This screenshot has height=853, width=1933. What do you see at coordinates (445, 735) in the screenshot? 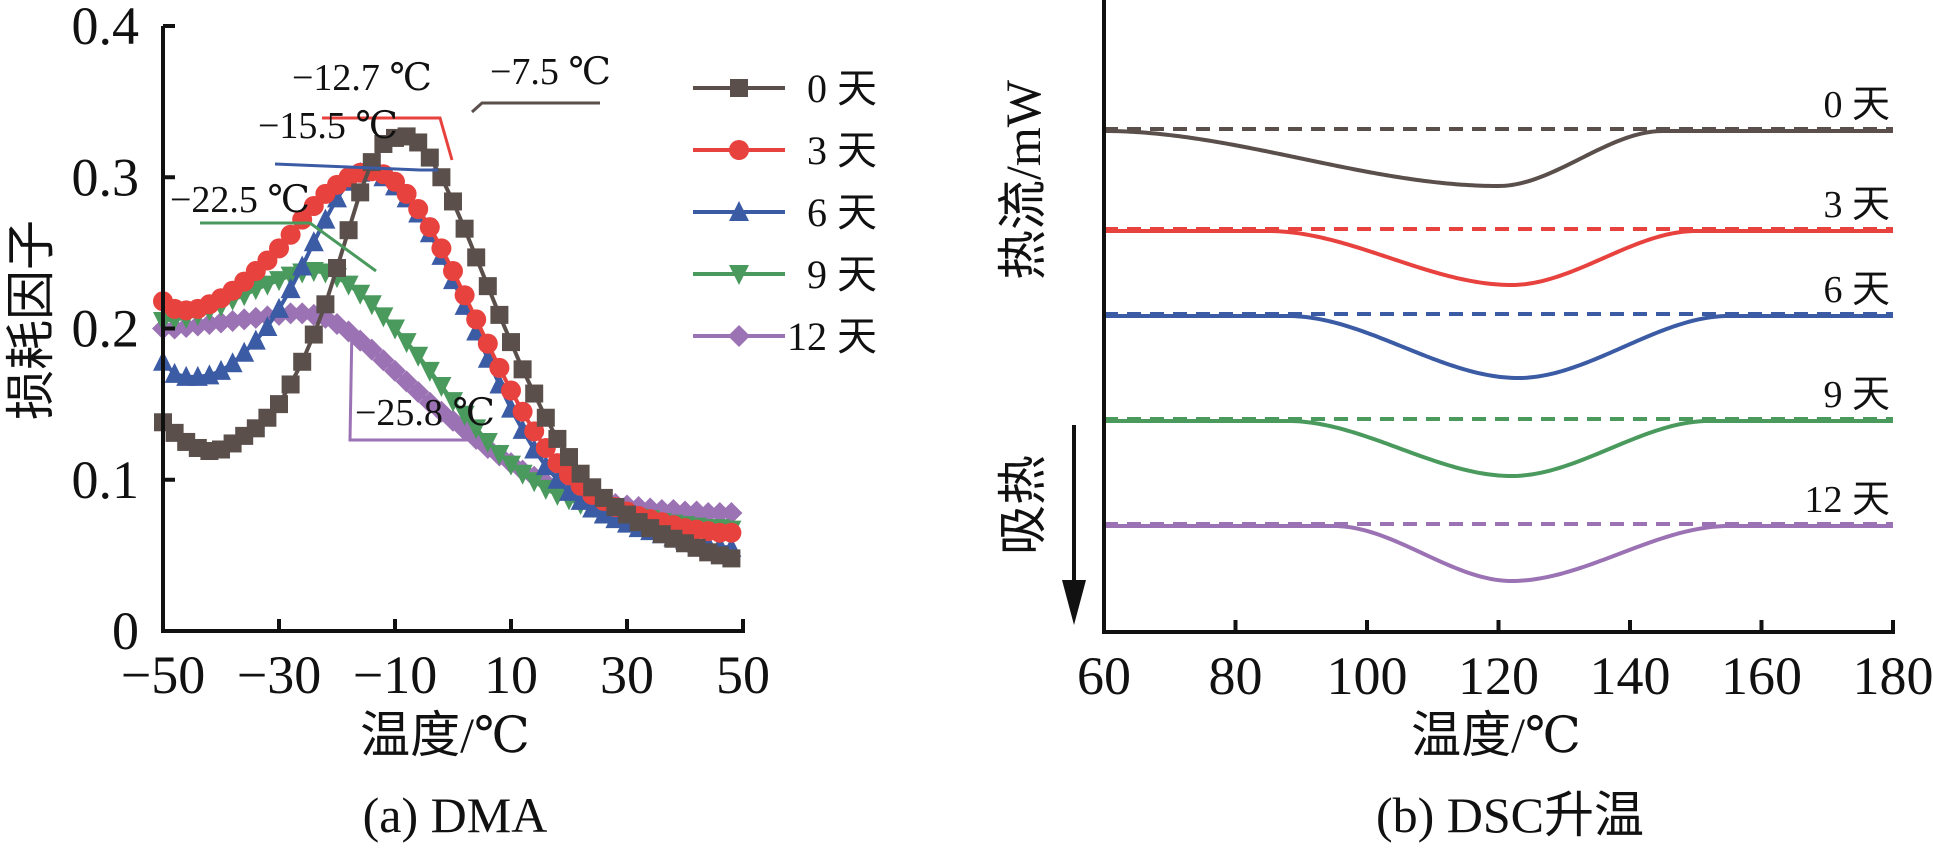
I see `dma-x-axis-title: 温度/℃` at bounding box center [445, 735].